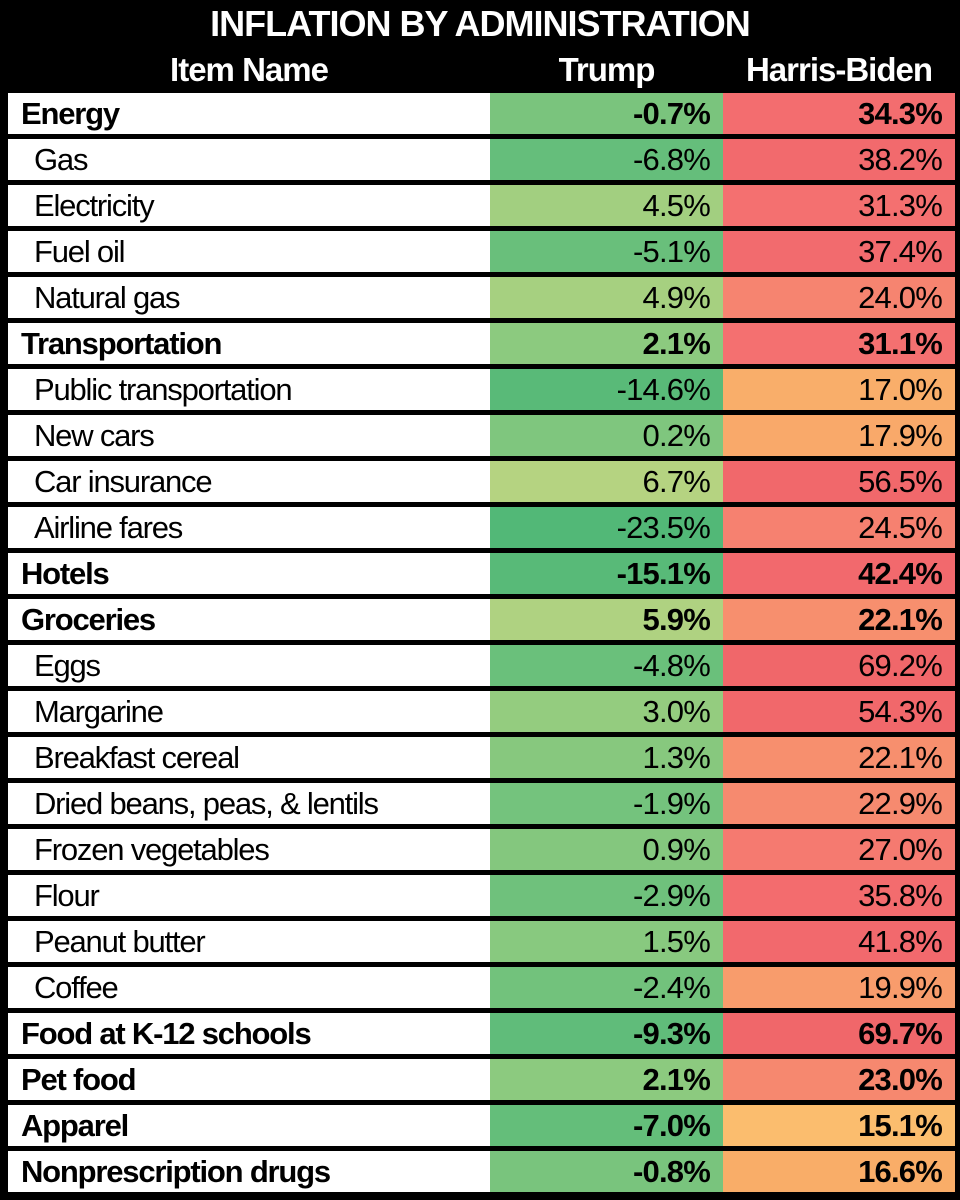 This screenshot has height=1200, width=960. Describe the element at coordinates (249, 1033) in the screenshot. I see `item-name-cell: Food at K-12 schools` at that location.